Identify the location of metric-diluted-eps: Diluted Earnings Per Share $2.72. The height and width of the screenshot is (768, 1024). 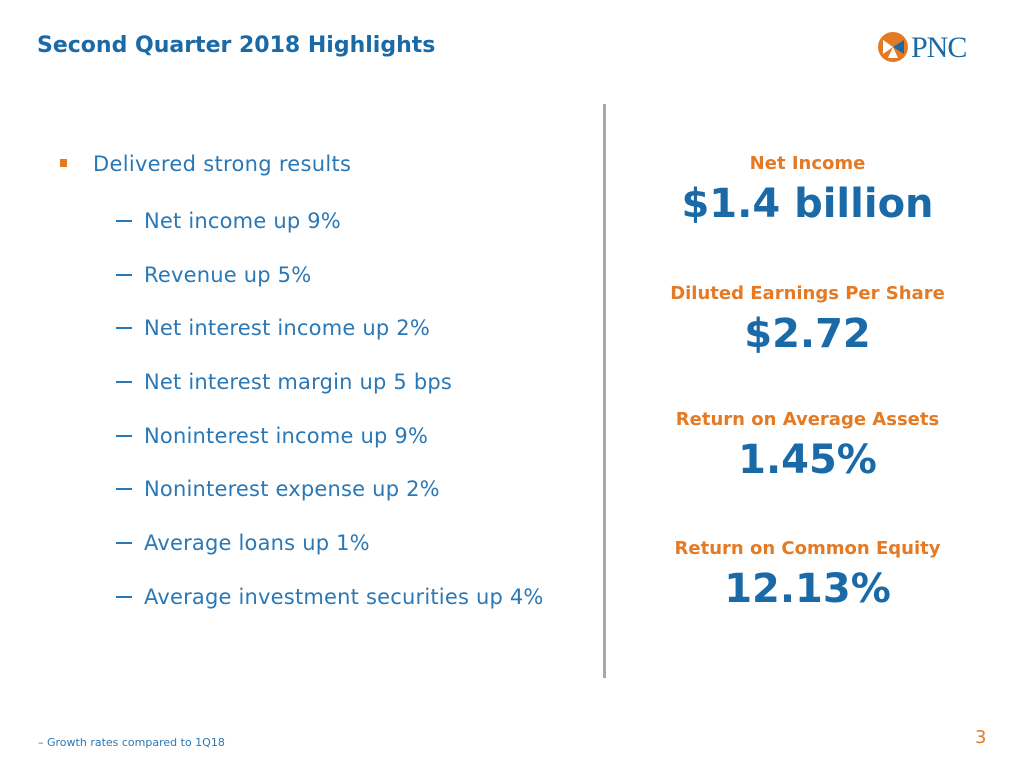
(807, 320).